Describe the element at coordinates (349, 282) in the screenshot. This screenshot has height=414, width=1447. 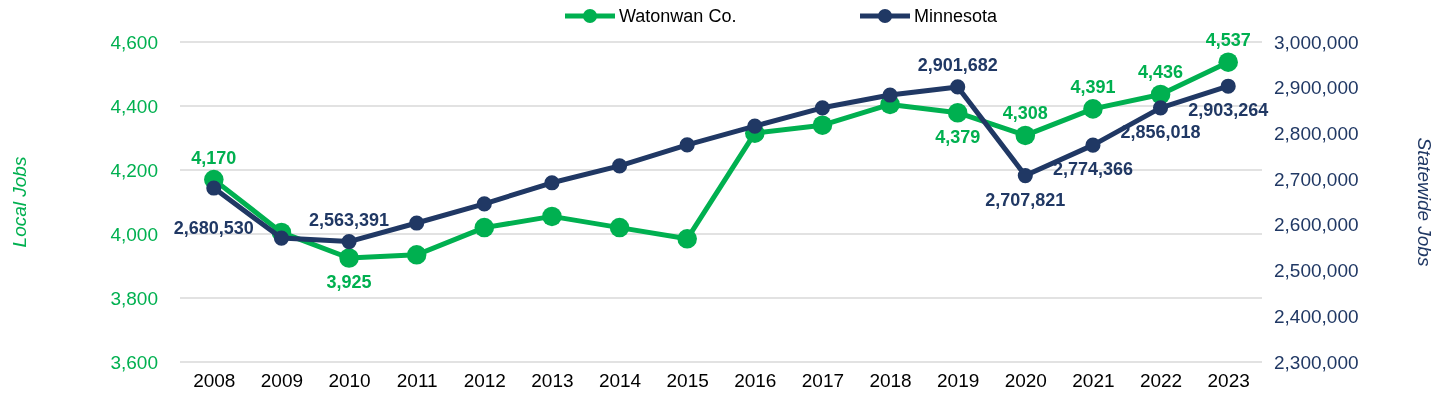
I see `data-label: 3,925` at that location.